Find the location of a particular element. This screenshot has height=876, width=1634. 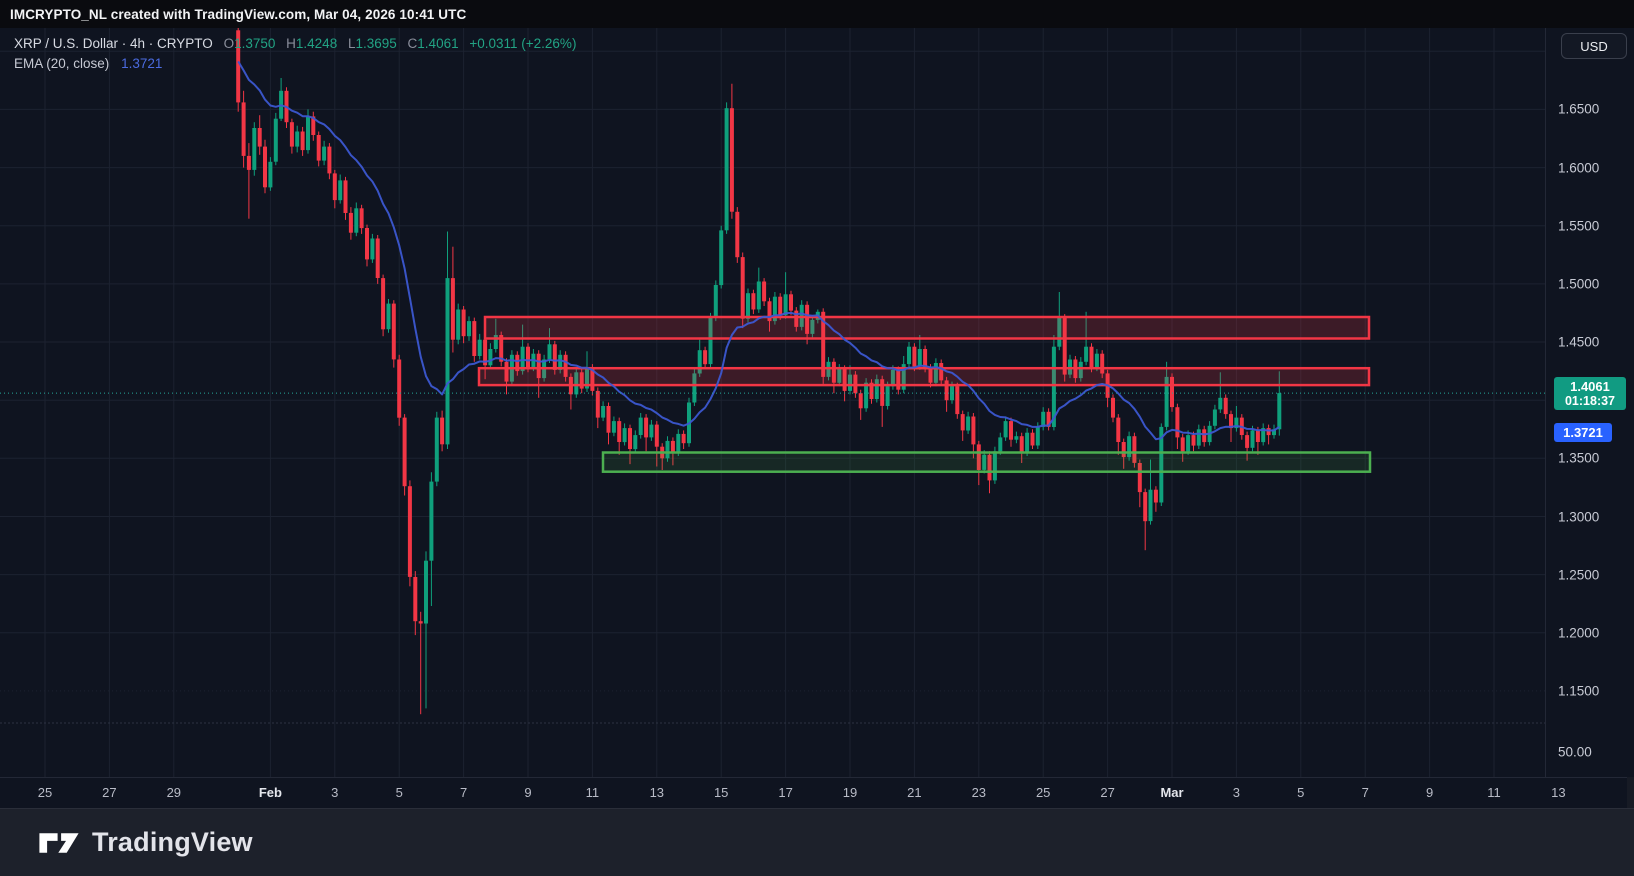

change-value: +0.0311 (+2.26%) is located at coordinates (523, 43).